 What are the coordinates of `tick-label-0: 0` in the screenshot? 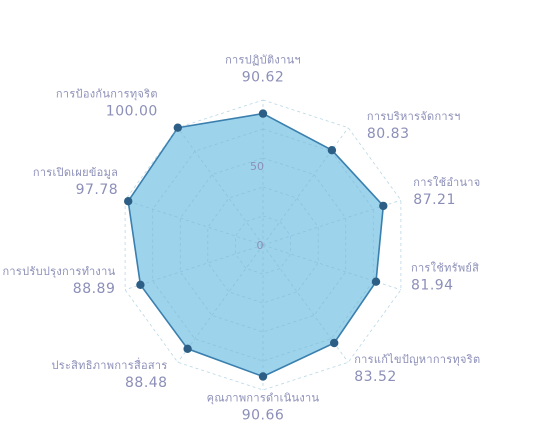 It's located at (260, 245).